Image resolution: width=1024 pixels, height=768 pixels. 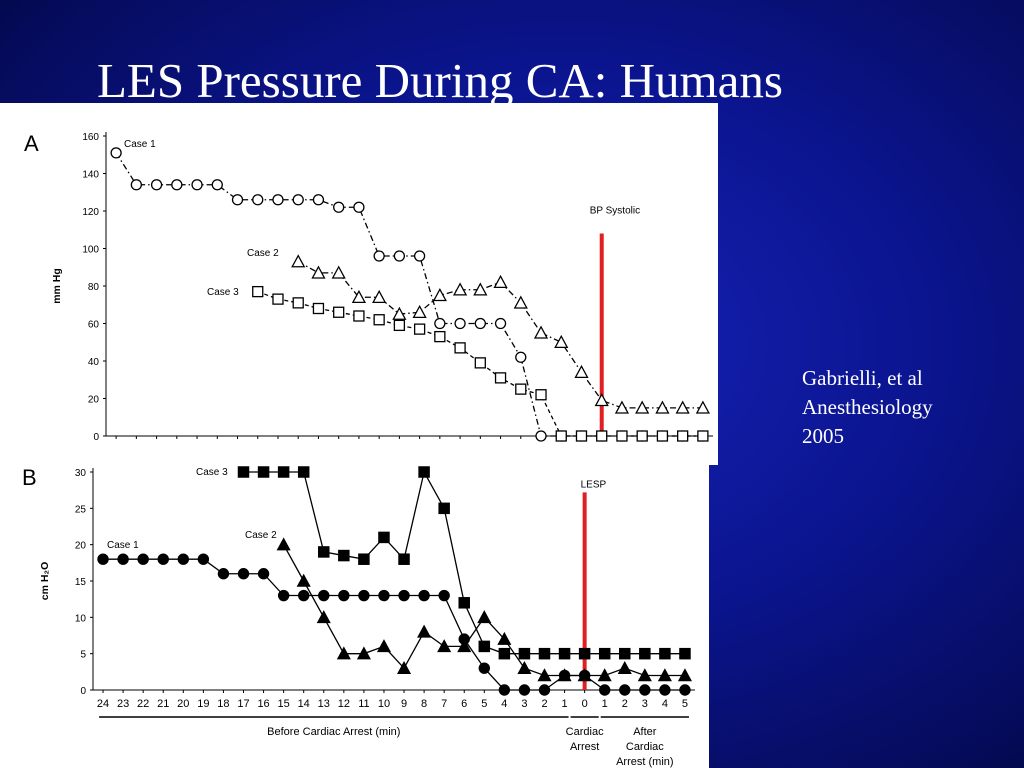 What do you see at coordinates (103, 704) in the screenshot?
I see `x-tick-label: 24` at bounding box center [103, 704].